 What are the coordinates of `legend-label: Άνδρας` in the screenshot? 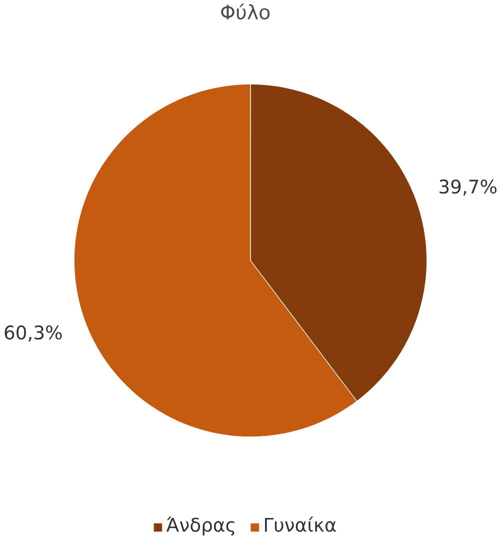 It's located at (200, 526).